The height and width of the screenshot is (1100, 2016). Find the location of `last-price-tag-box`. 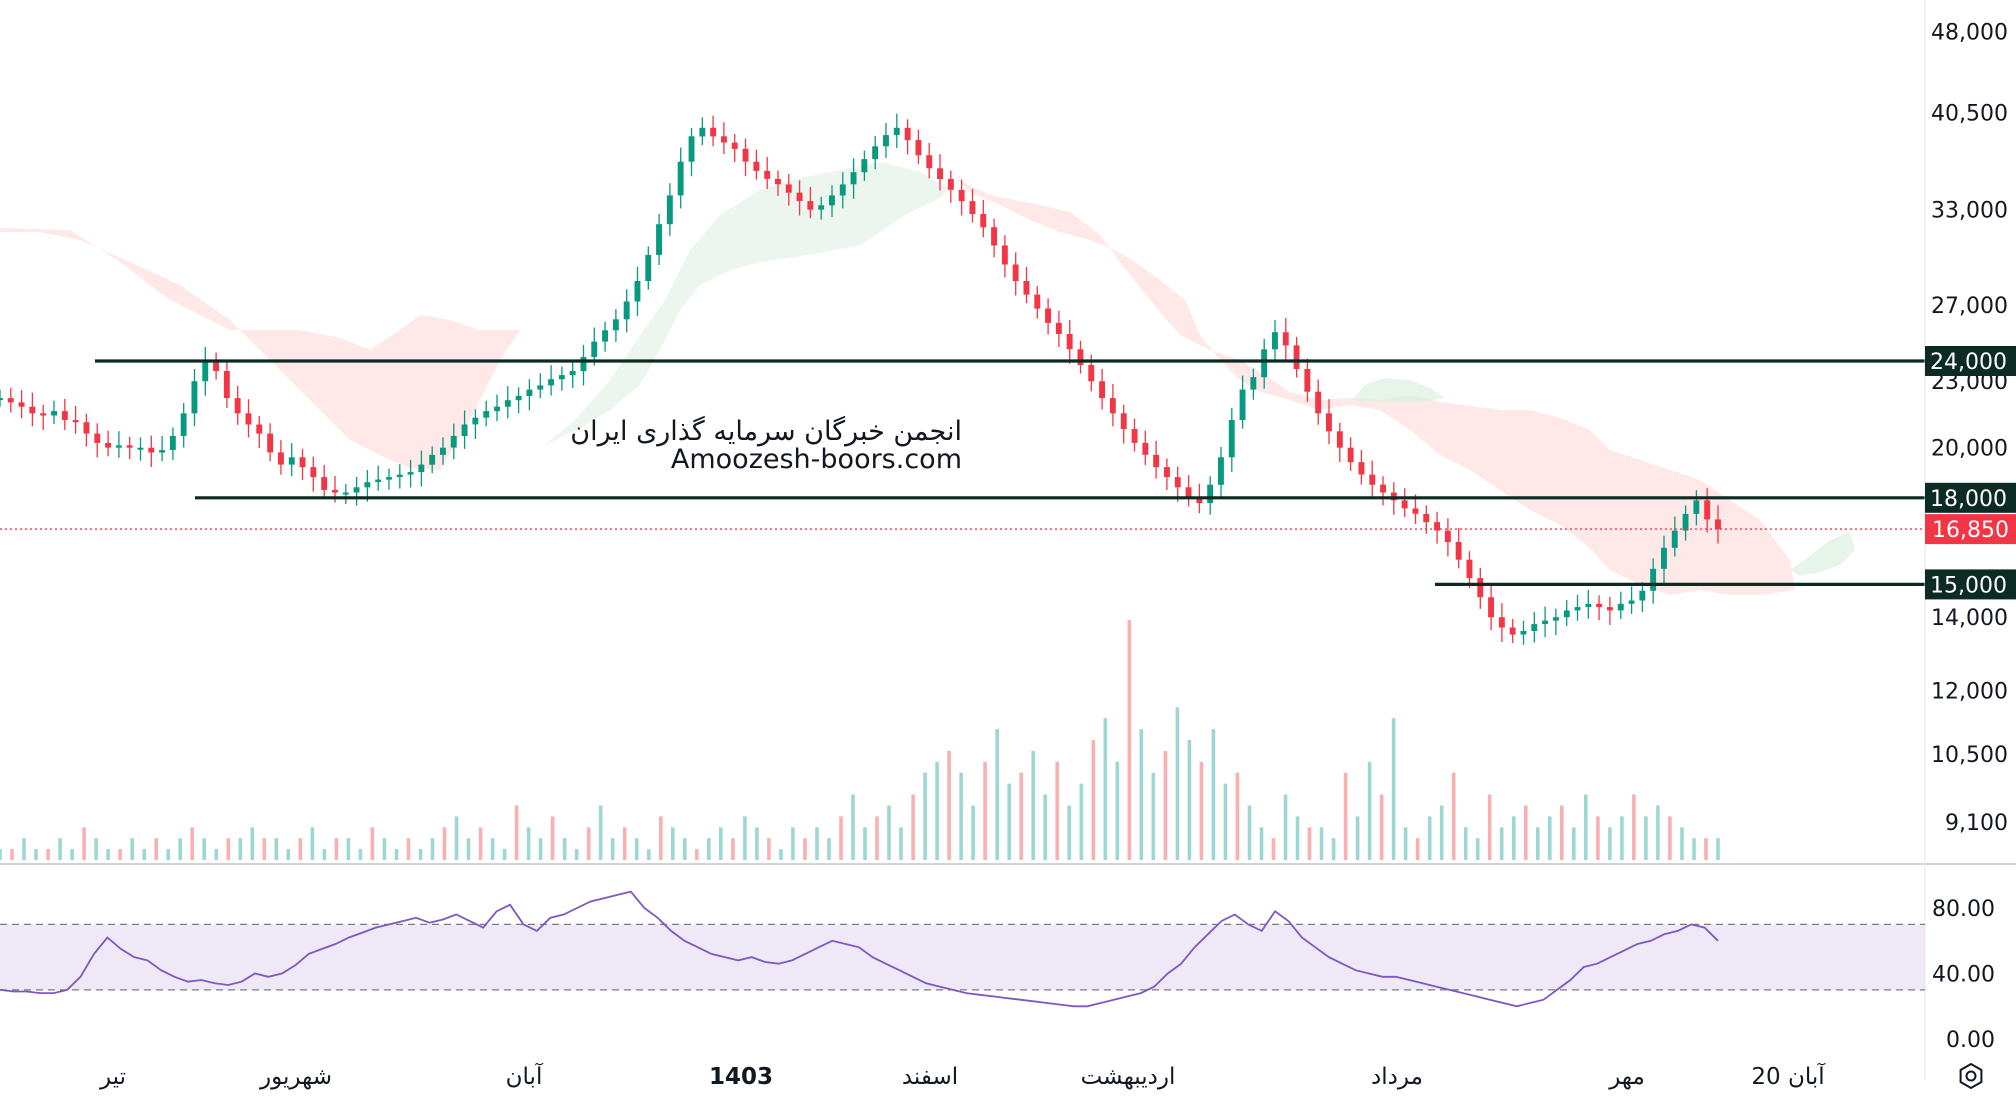

last-price-tag-box is located at coordinates (1970, 529).